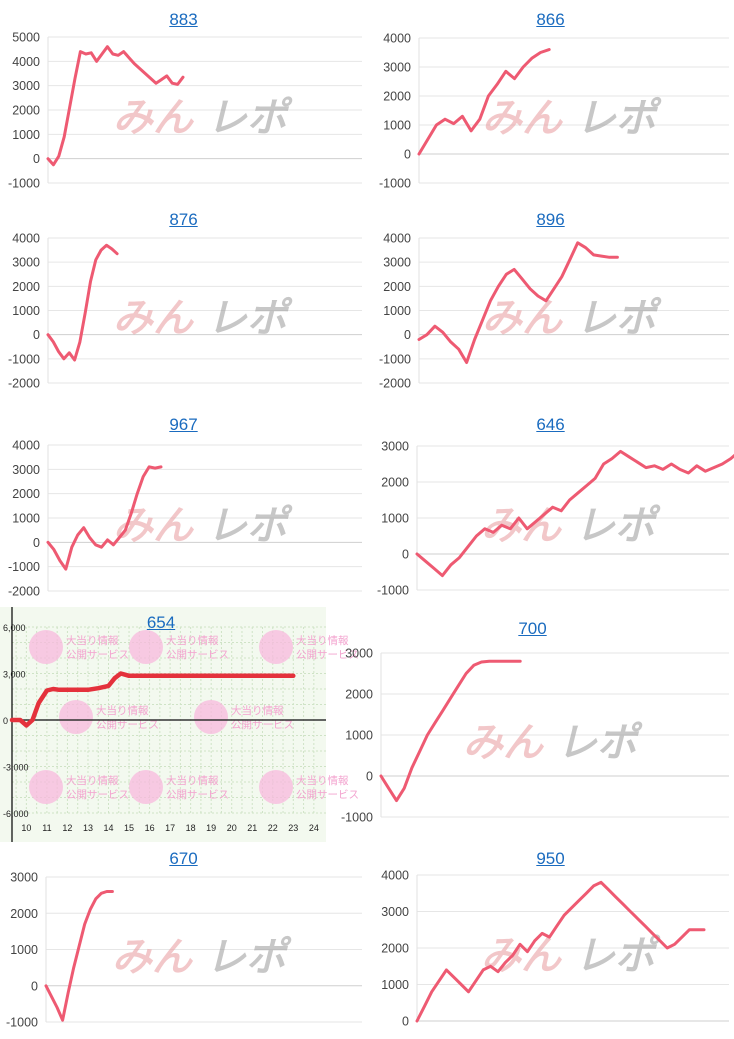 This screenshot has width=734, height=1039. Describe the element at coordinates (550, 219) in the screenshot. I see `chart-title-link: 896` at that location.